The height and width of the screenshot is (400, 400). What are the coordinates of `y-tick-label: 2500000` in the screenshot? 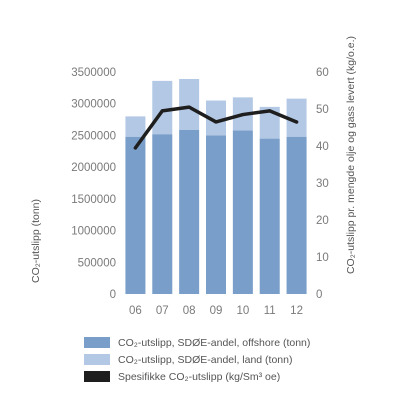 It's located at (93, 136).